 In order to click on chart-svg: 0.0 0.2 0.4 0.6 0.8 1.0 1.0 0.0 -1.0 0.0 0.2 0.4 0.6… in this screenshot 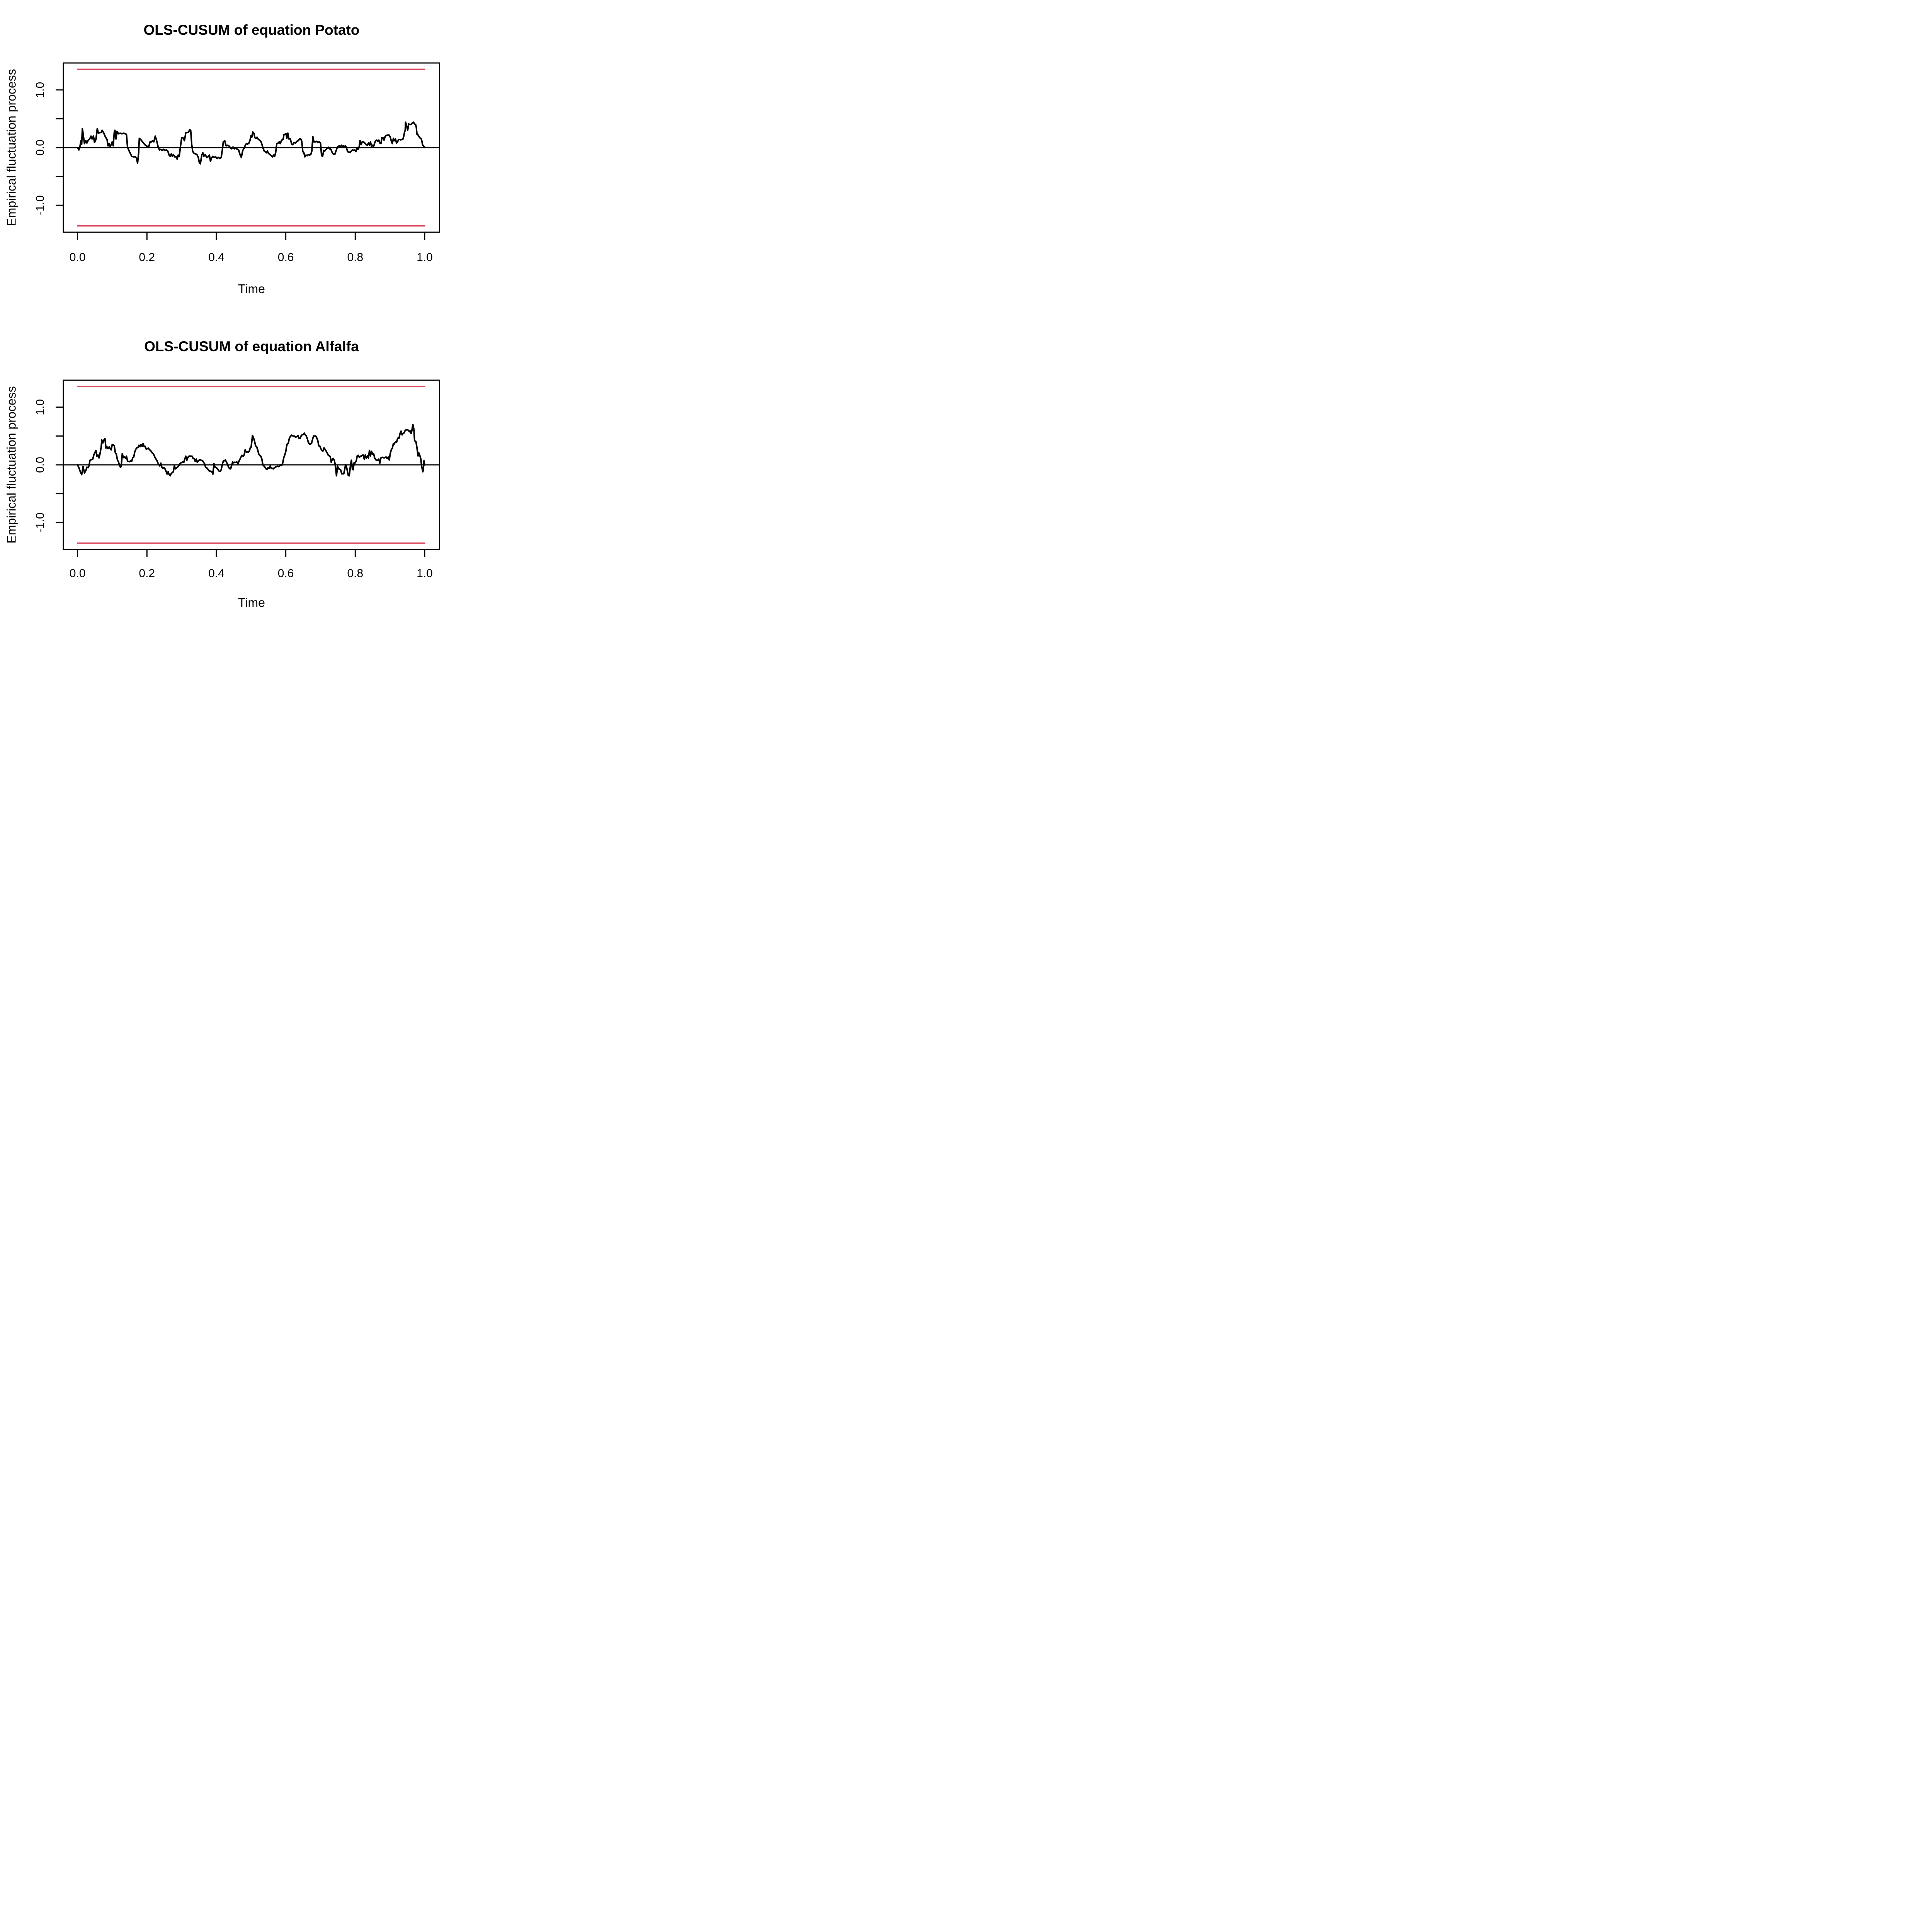, I will do `click(237, 321)`.